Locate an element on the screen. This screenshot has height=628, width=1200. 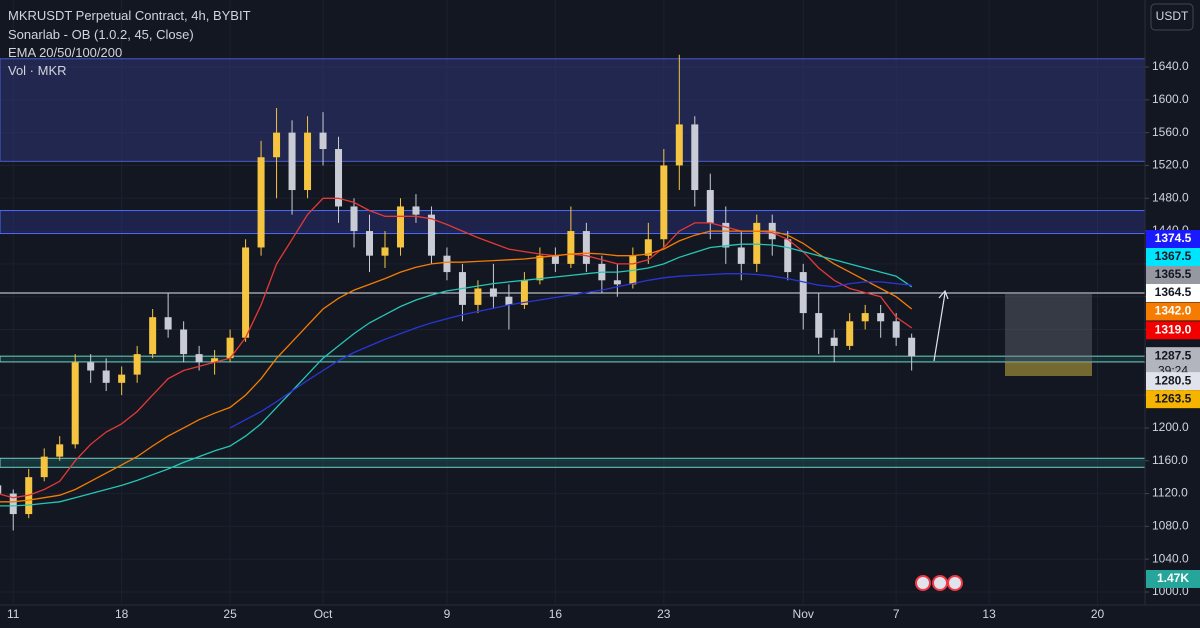
x-tick-label: 9 is located at coordinates (447, 614).